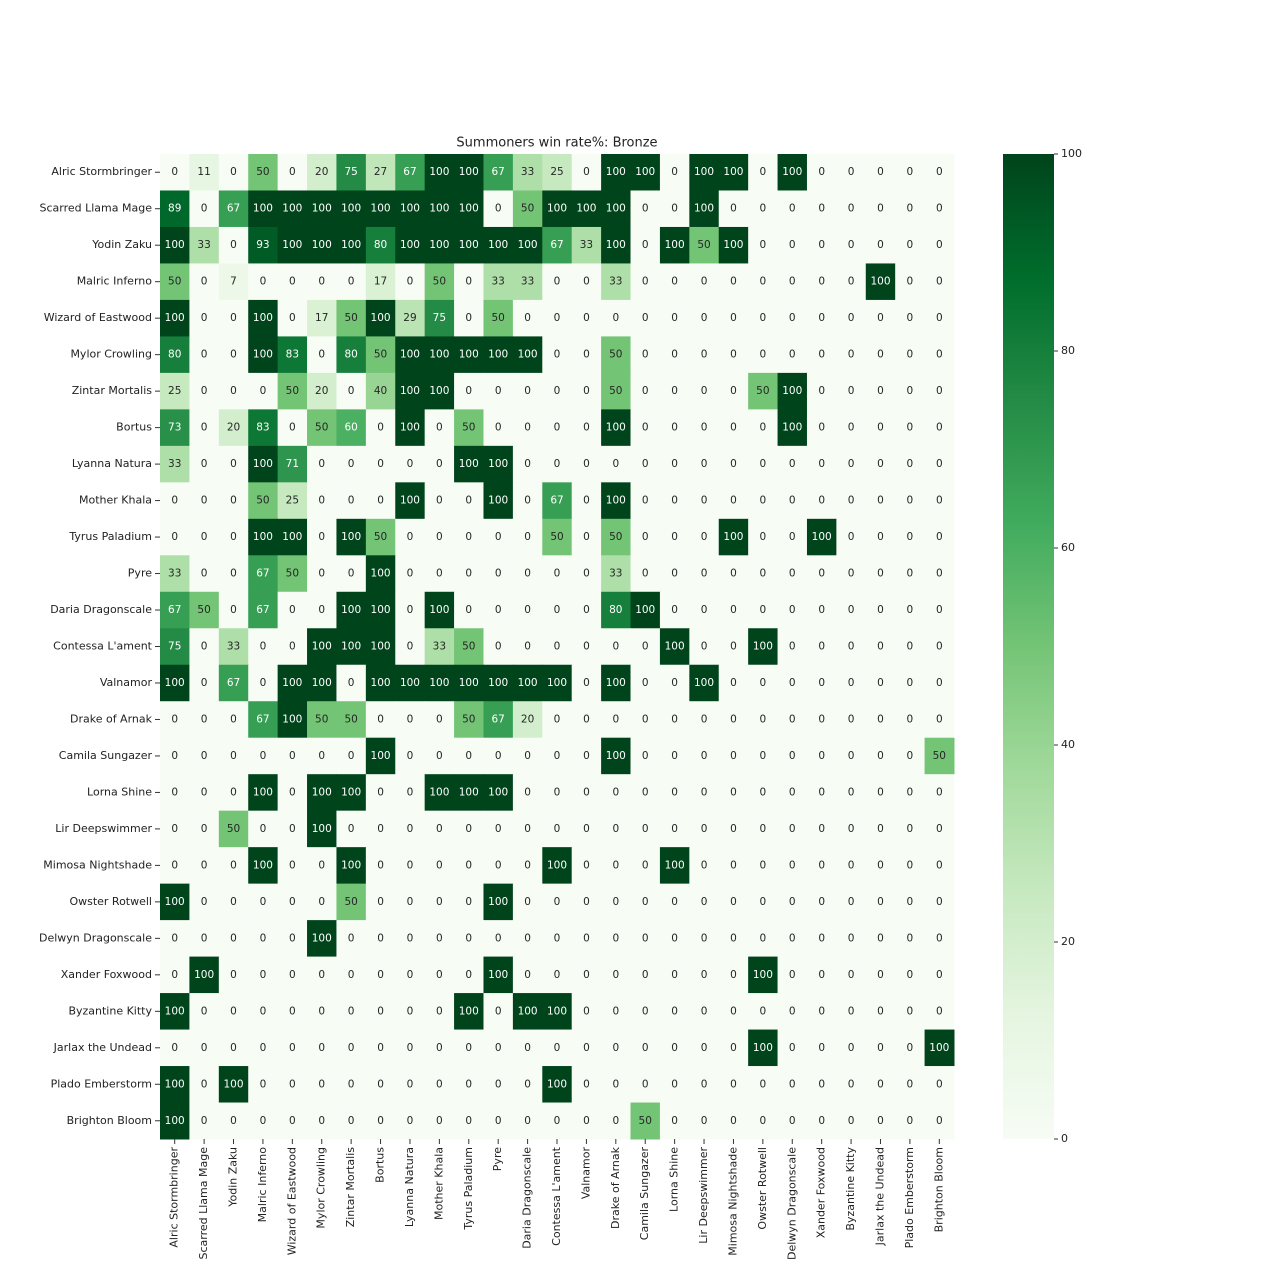 This screenshot has width=1280, height=1280. I want to click on cell-label: 71, so click(292, 464).